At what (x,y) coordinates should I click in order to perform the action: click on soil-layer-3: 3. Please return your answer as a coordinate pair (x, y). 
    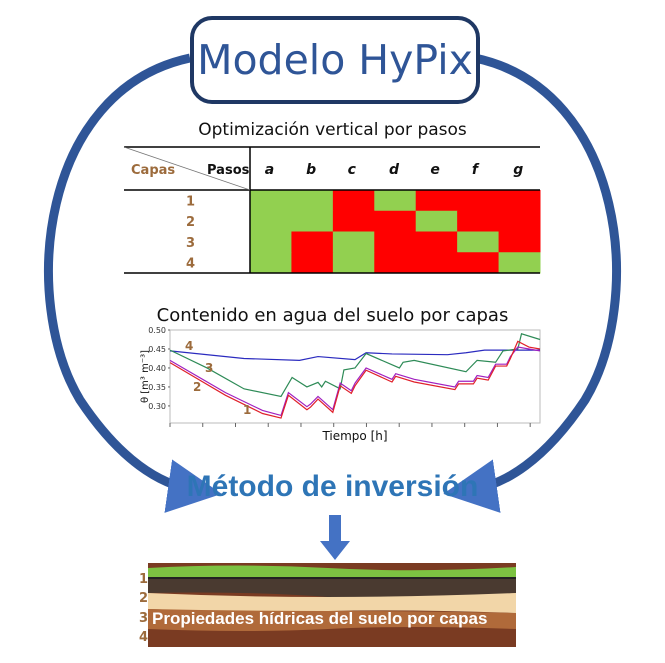
    Looking at the image, I should click on (144, 618).